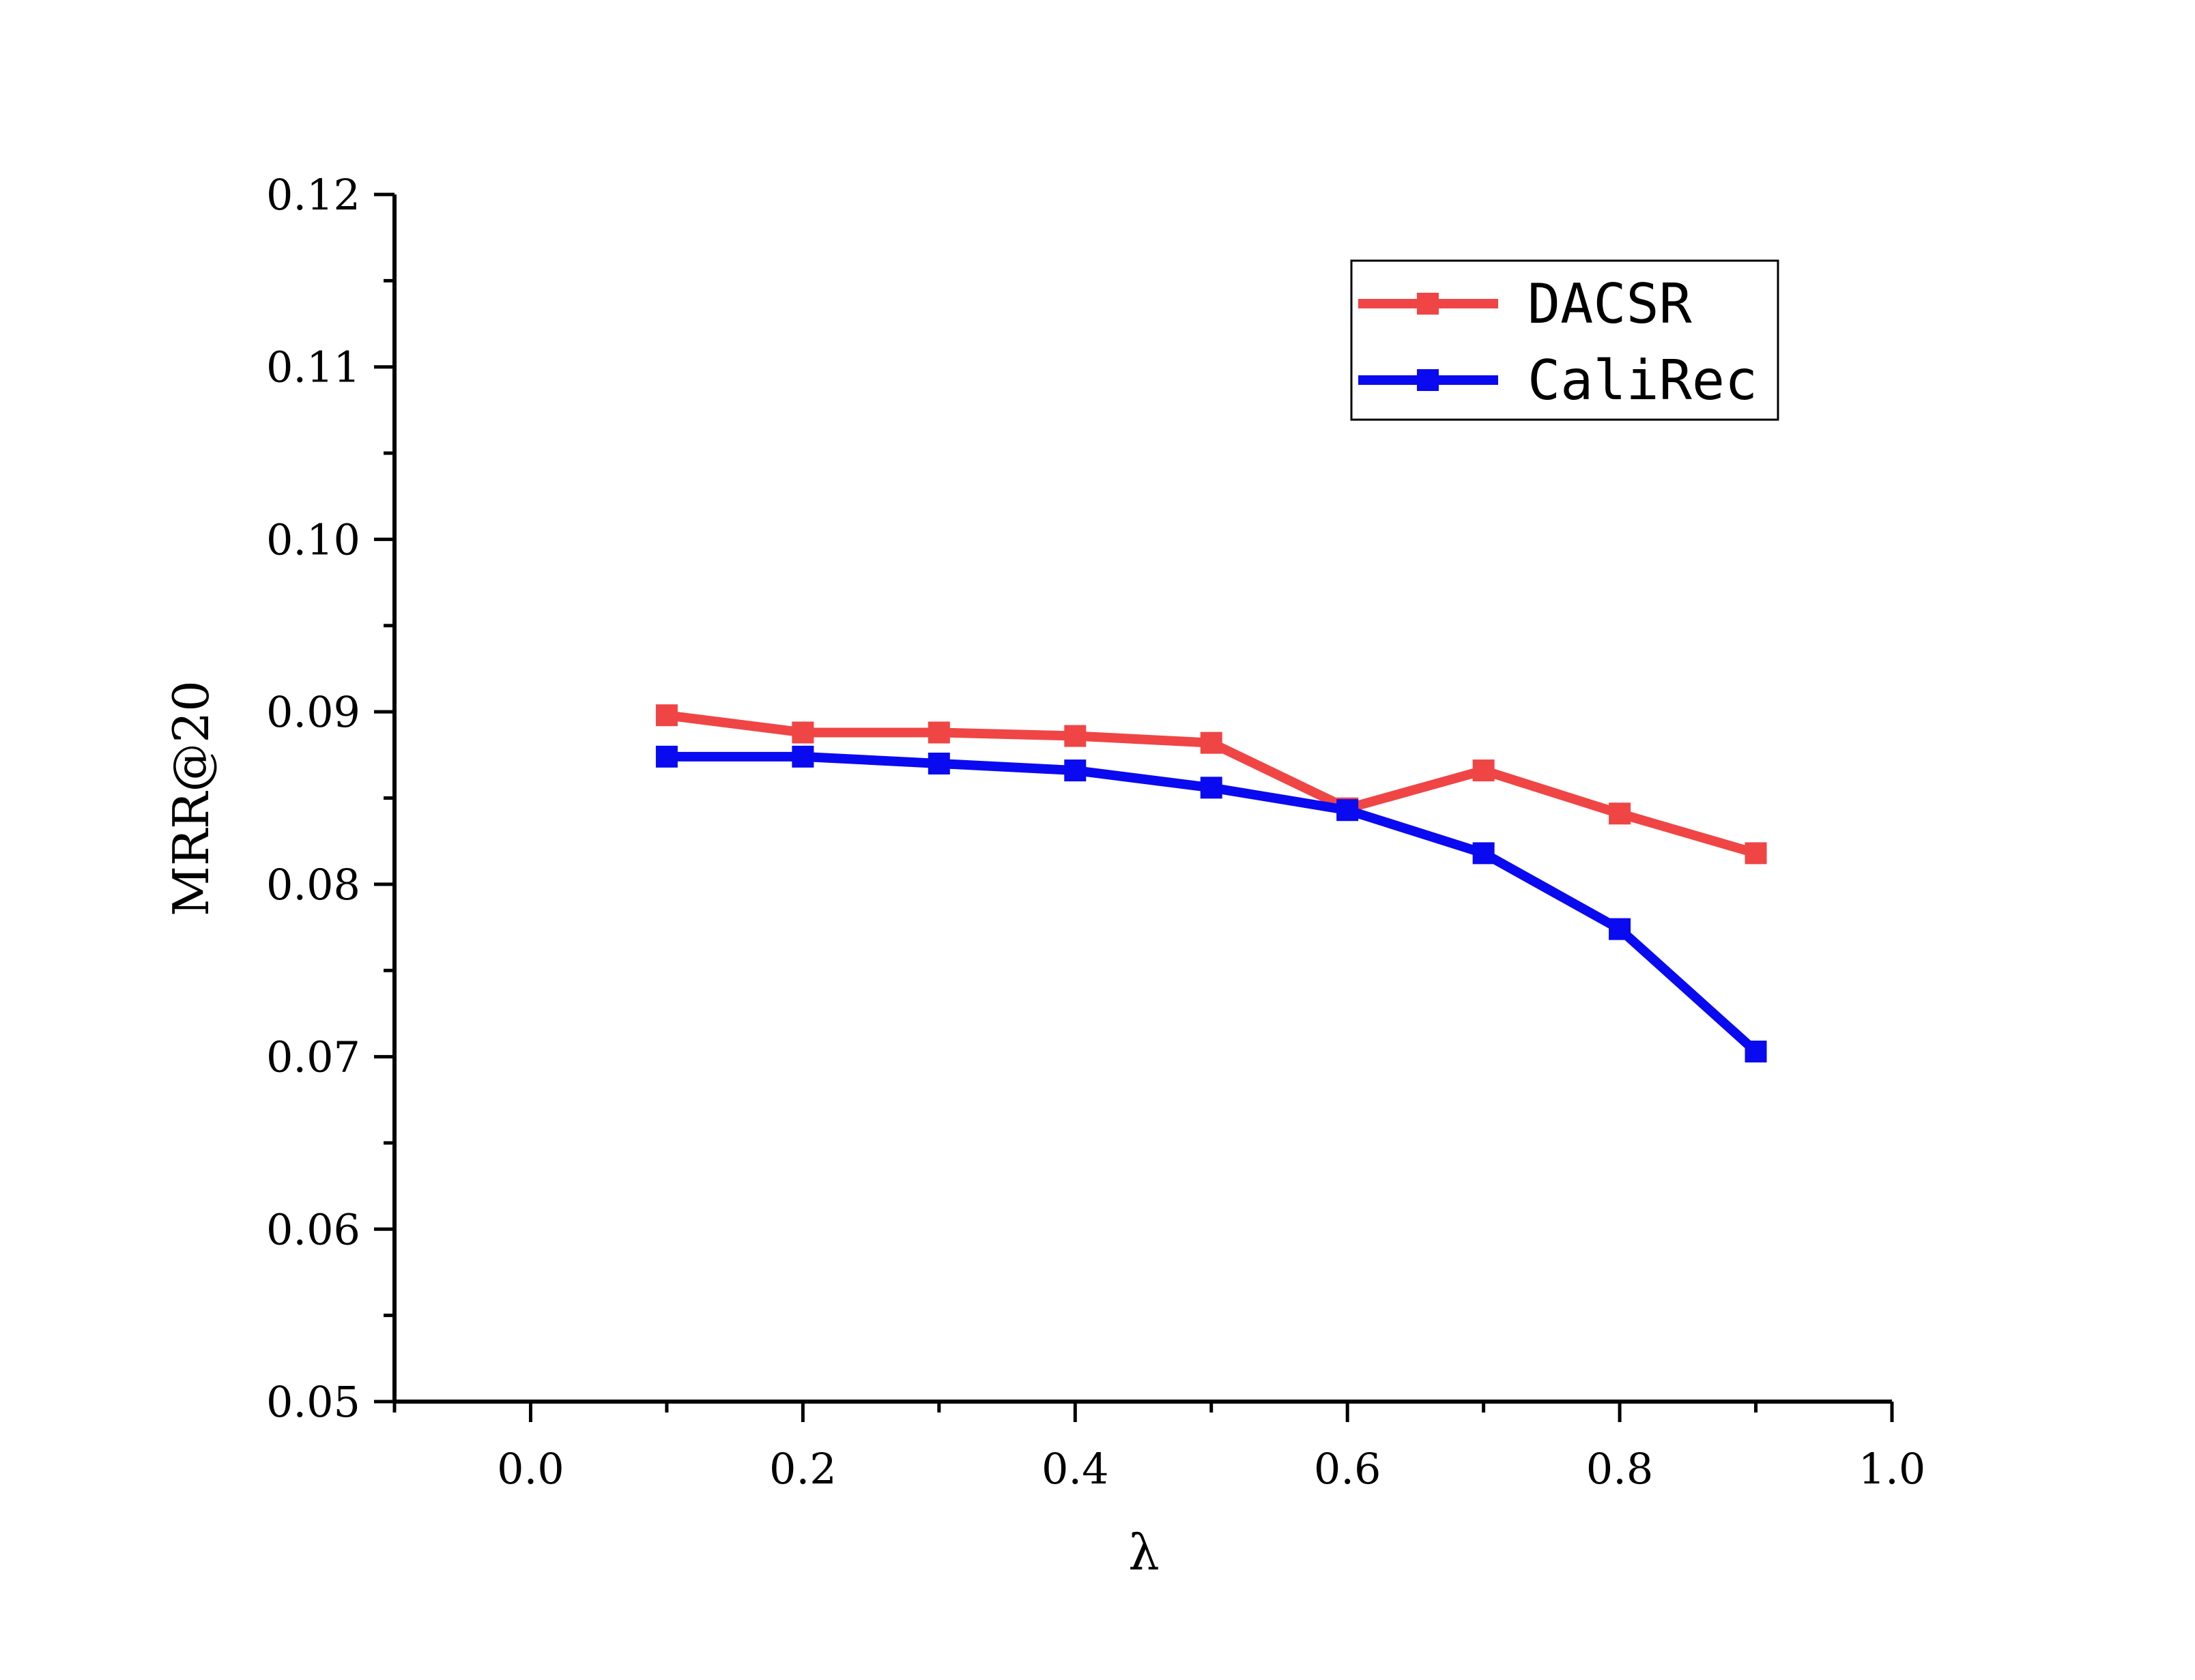 The width and height of the screenshot is (2195, 1680). I want to click on x-tick-label: 0.2, so click(803, 1469).